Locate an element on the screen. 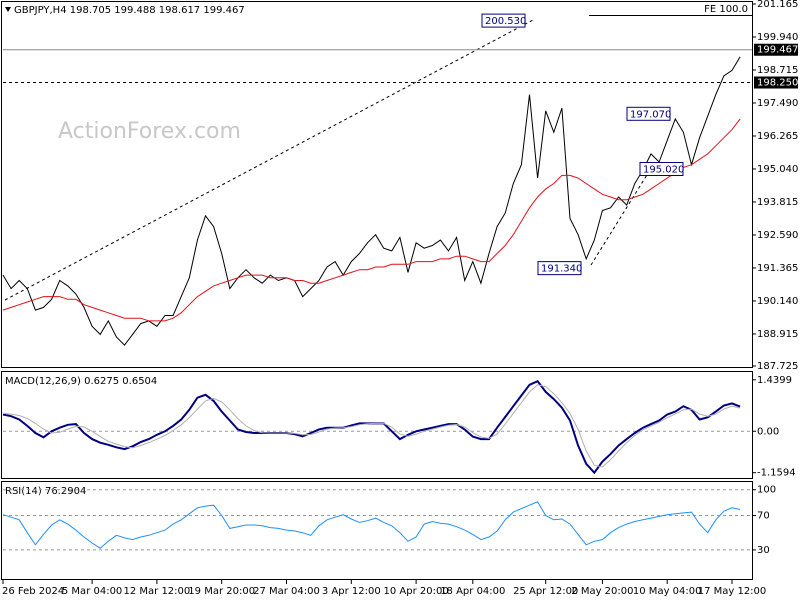  y-tick-label: 187.725 is located at coordinates (777, 366).